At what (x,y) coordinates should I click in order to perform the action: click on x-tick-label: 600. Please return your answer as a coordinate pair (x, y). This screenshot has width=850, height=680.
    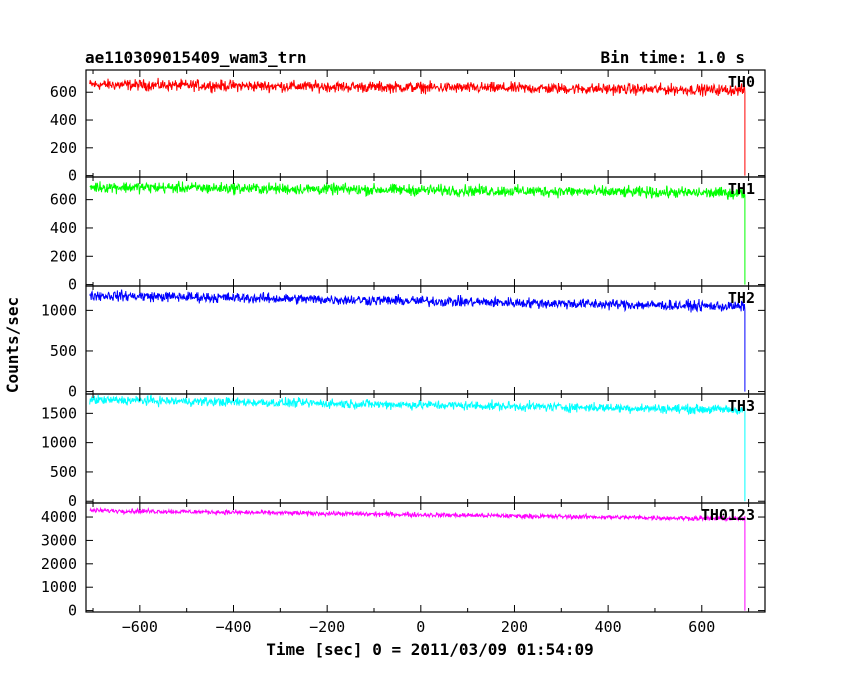
    Looking at the image, I should click on (701, 627).